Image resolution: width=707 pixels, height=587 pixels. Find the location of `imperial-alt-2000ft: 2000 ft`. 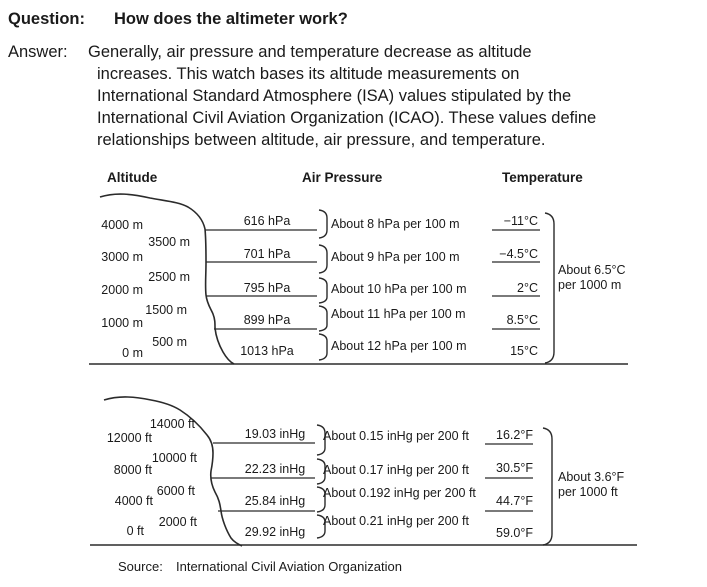

imperial-alt-2000ft: 2000 ft is located at coordinates (177, 522).